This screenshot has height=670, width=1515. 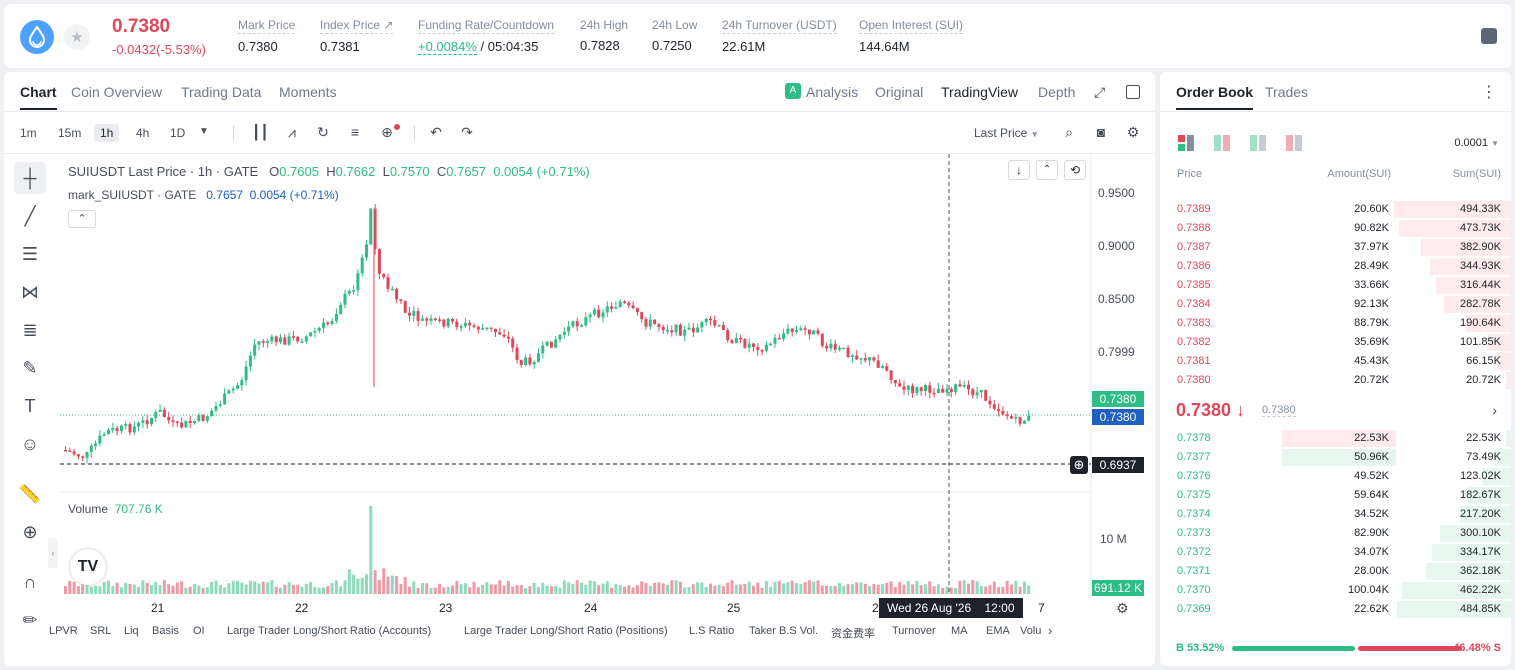 I want to click on tab-trades: Trades, so click(x=1287, y=92).